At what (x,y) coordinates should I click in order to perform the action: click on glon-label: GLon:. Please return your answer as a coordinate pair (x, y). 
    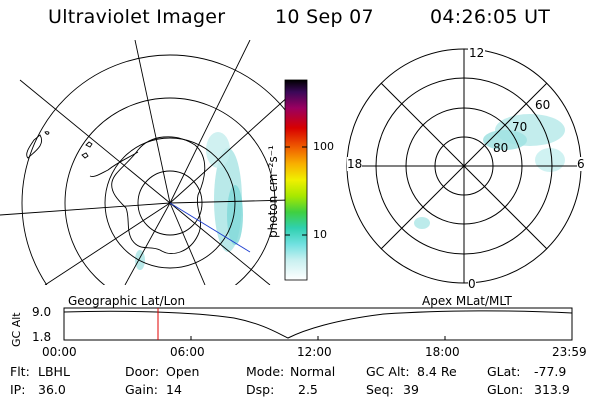
    Looking at the image, I should click on (505, 389).